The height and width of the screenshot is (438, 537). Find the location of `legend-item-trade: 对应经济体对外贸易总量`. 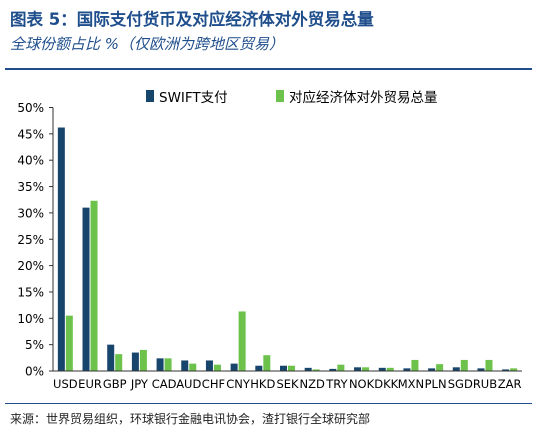

legend-item-trade: 对应经济体对外贸易总量 is located at coordinates (357, 96).